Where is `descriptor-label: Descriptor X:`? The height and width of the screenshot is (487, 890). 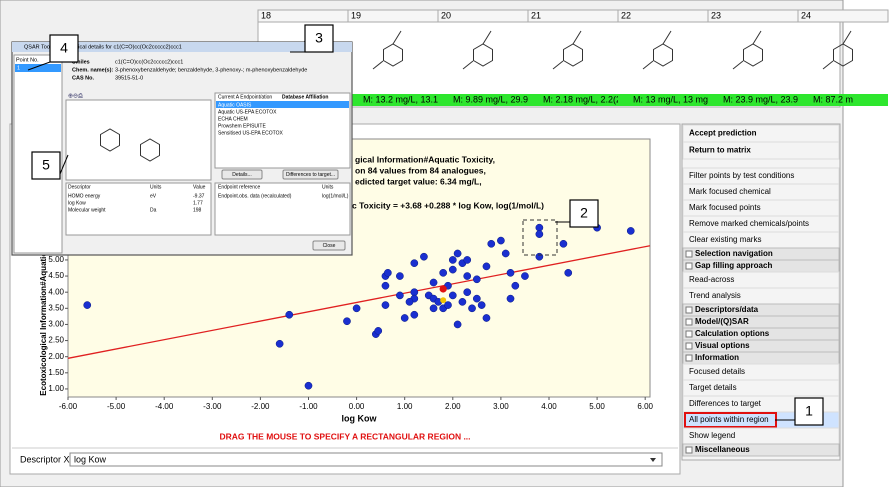
descriptor-label: Descriptor X: is located at coordinates (46, 459).